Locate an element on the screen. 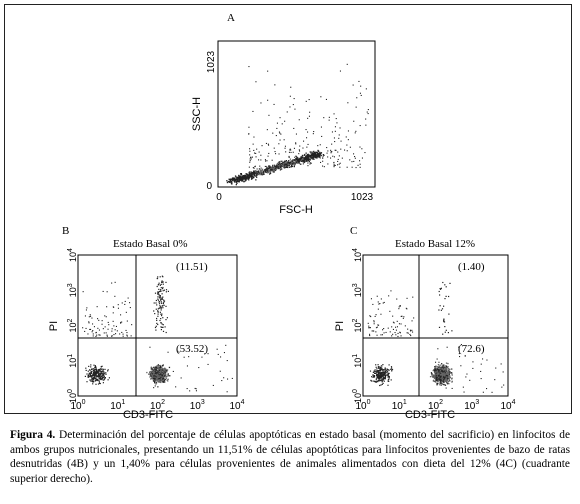  panel-b-axes is located at coordinates (157, 325).